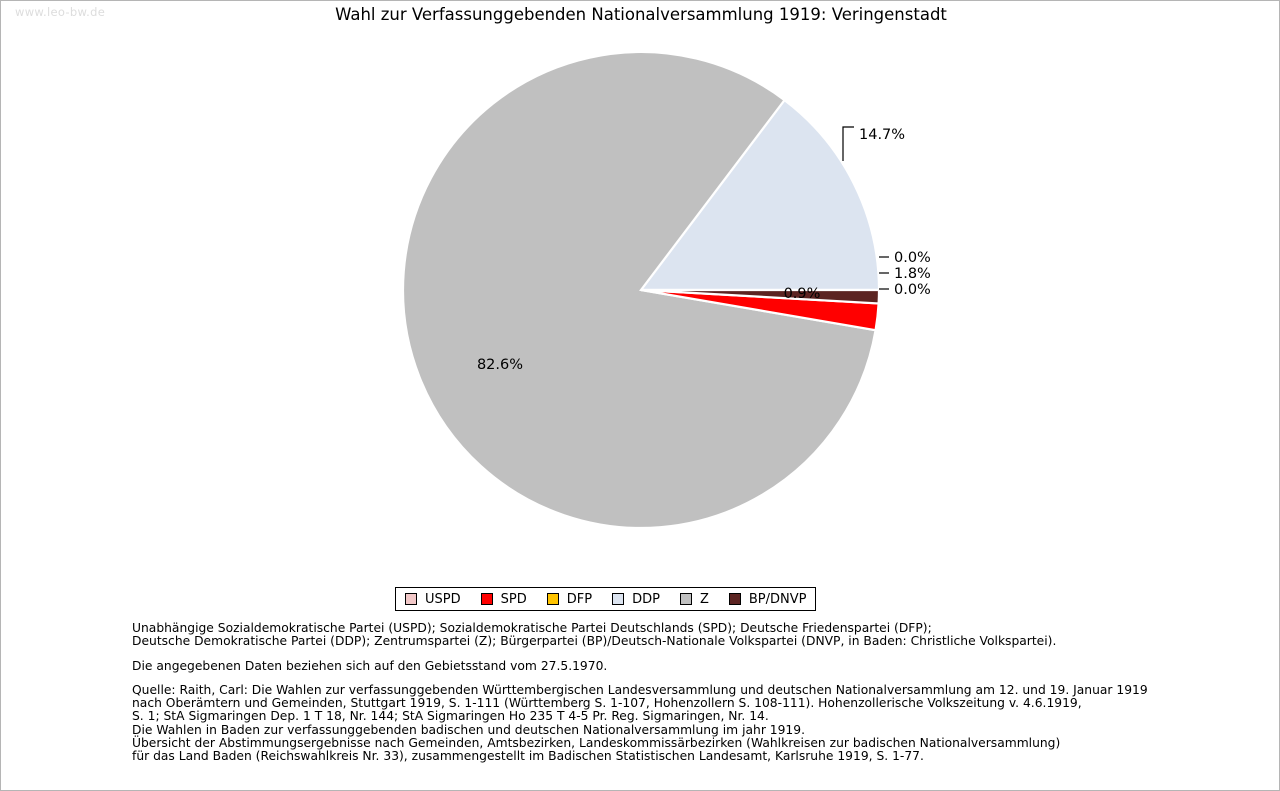  I want to click on legend-item-label: DFP, so click(579, 599).